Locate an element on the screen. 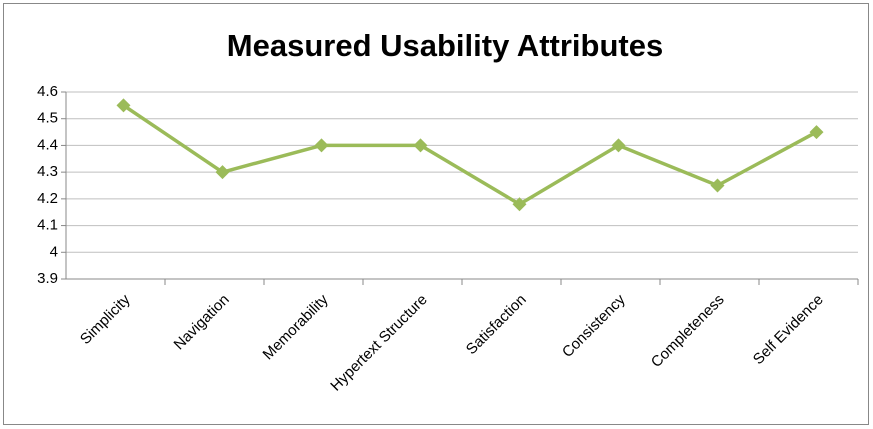 The height and width of the screenshot is (429, 873). y-tick-label: 4.2 is located at coordinates (47, 198).